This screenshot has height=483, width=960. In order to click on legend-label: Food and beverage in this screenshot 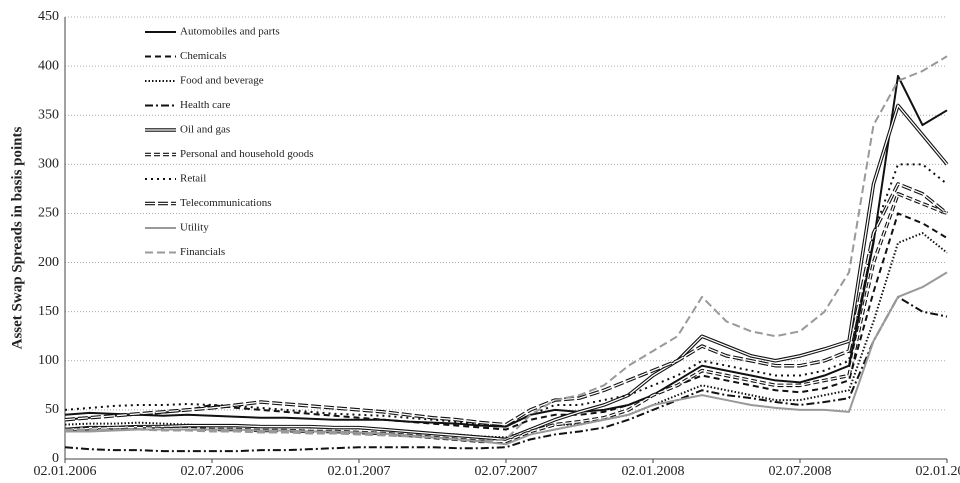, I will do `click(222, 81)`.